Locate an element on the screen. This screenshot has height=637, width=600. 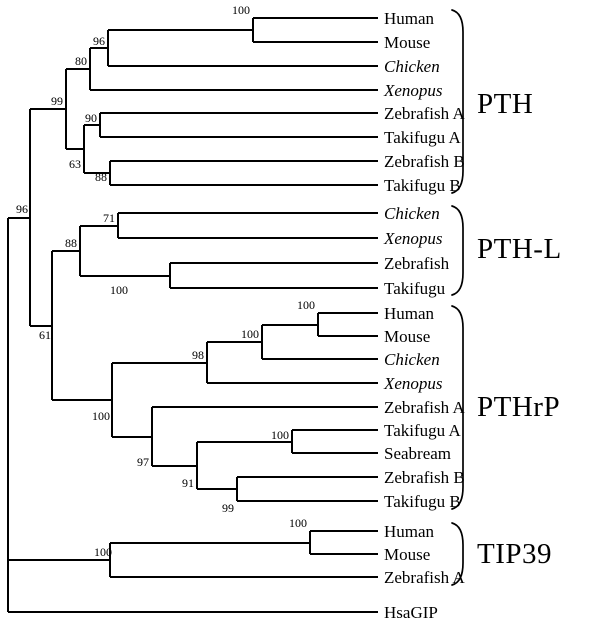
outgroup-label: HsaGIP is located at coordinates (411, 612).